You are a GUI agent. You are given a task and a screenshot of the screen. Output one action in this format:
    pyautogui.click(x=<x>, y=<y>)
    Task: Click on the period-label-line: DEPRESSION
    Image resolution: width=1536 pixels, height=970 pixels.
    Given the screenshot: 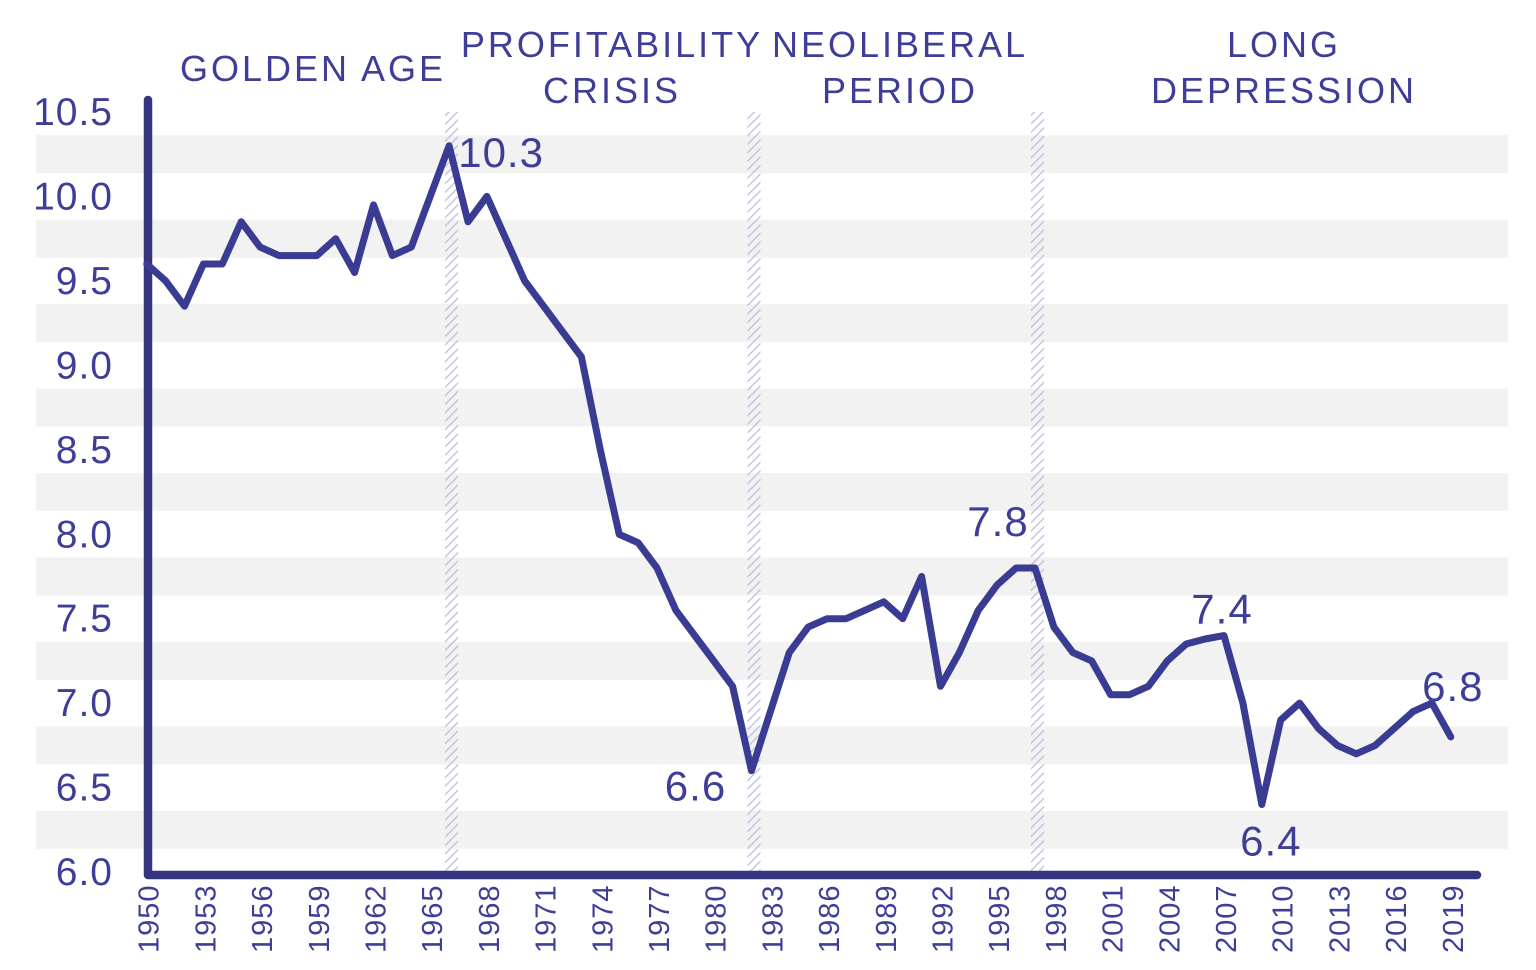 What is the action you would take?
    pyautogui.click(x=1284, y=90)
    